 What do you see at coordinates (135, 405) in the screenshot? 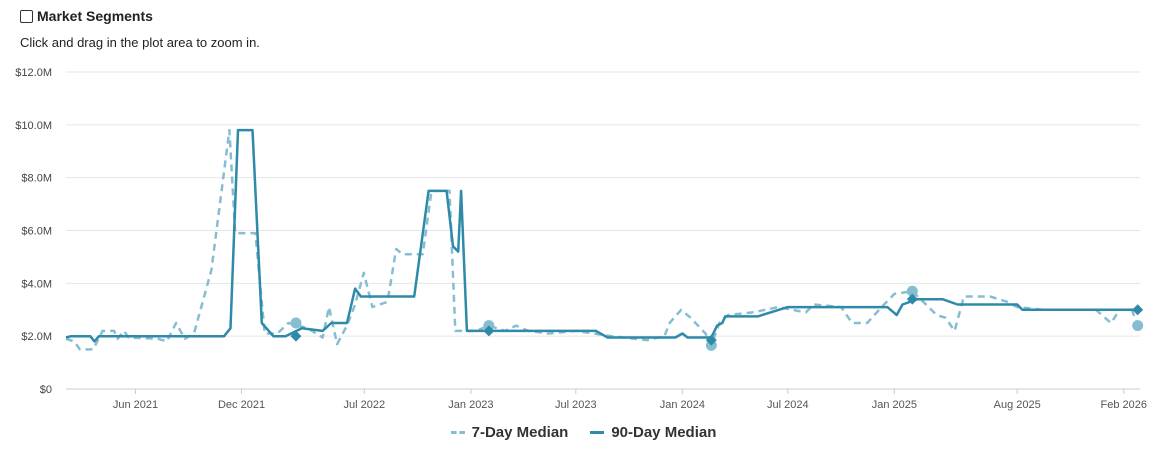
I see `x-tick-label: Jun 2021` at bounding box center [135, 405].